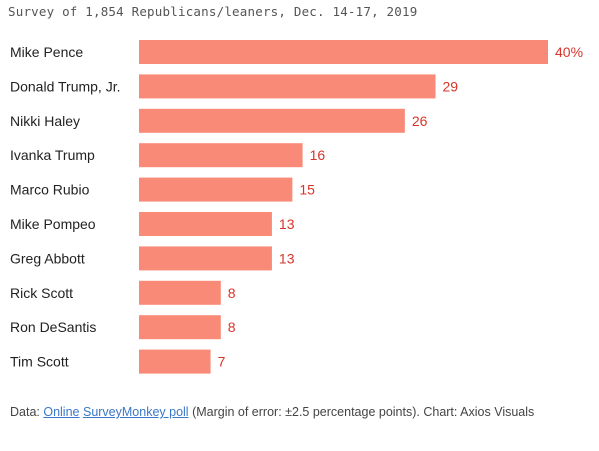  What do you see at coordinates (39, 362) in the screenshot?
I see `category-label: Tim Scott` at bounding box center [39, 362].